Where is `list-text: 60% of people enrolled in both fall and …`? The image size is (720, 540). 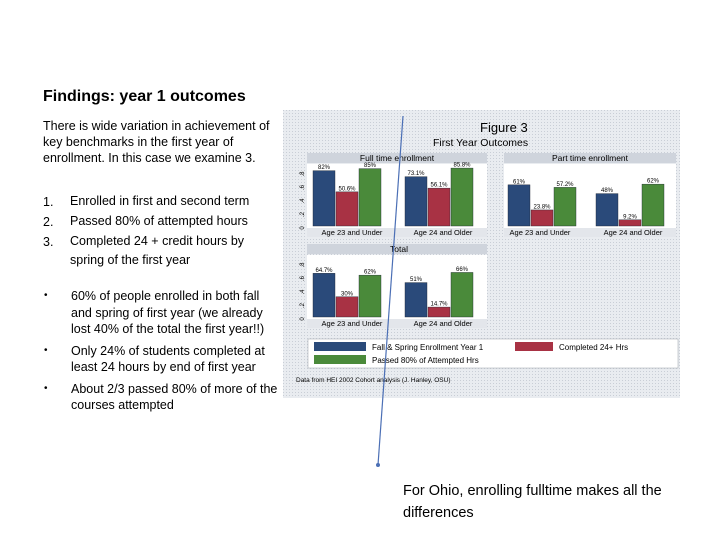
list-text: 60% of people enrolled in both fall and … is located at coordinates (168, 312).